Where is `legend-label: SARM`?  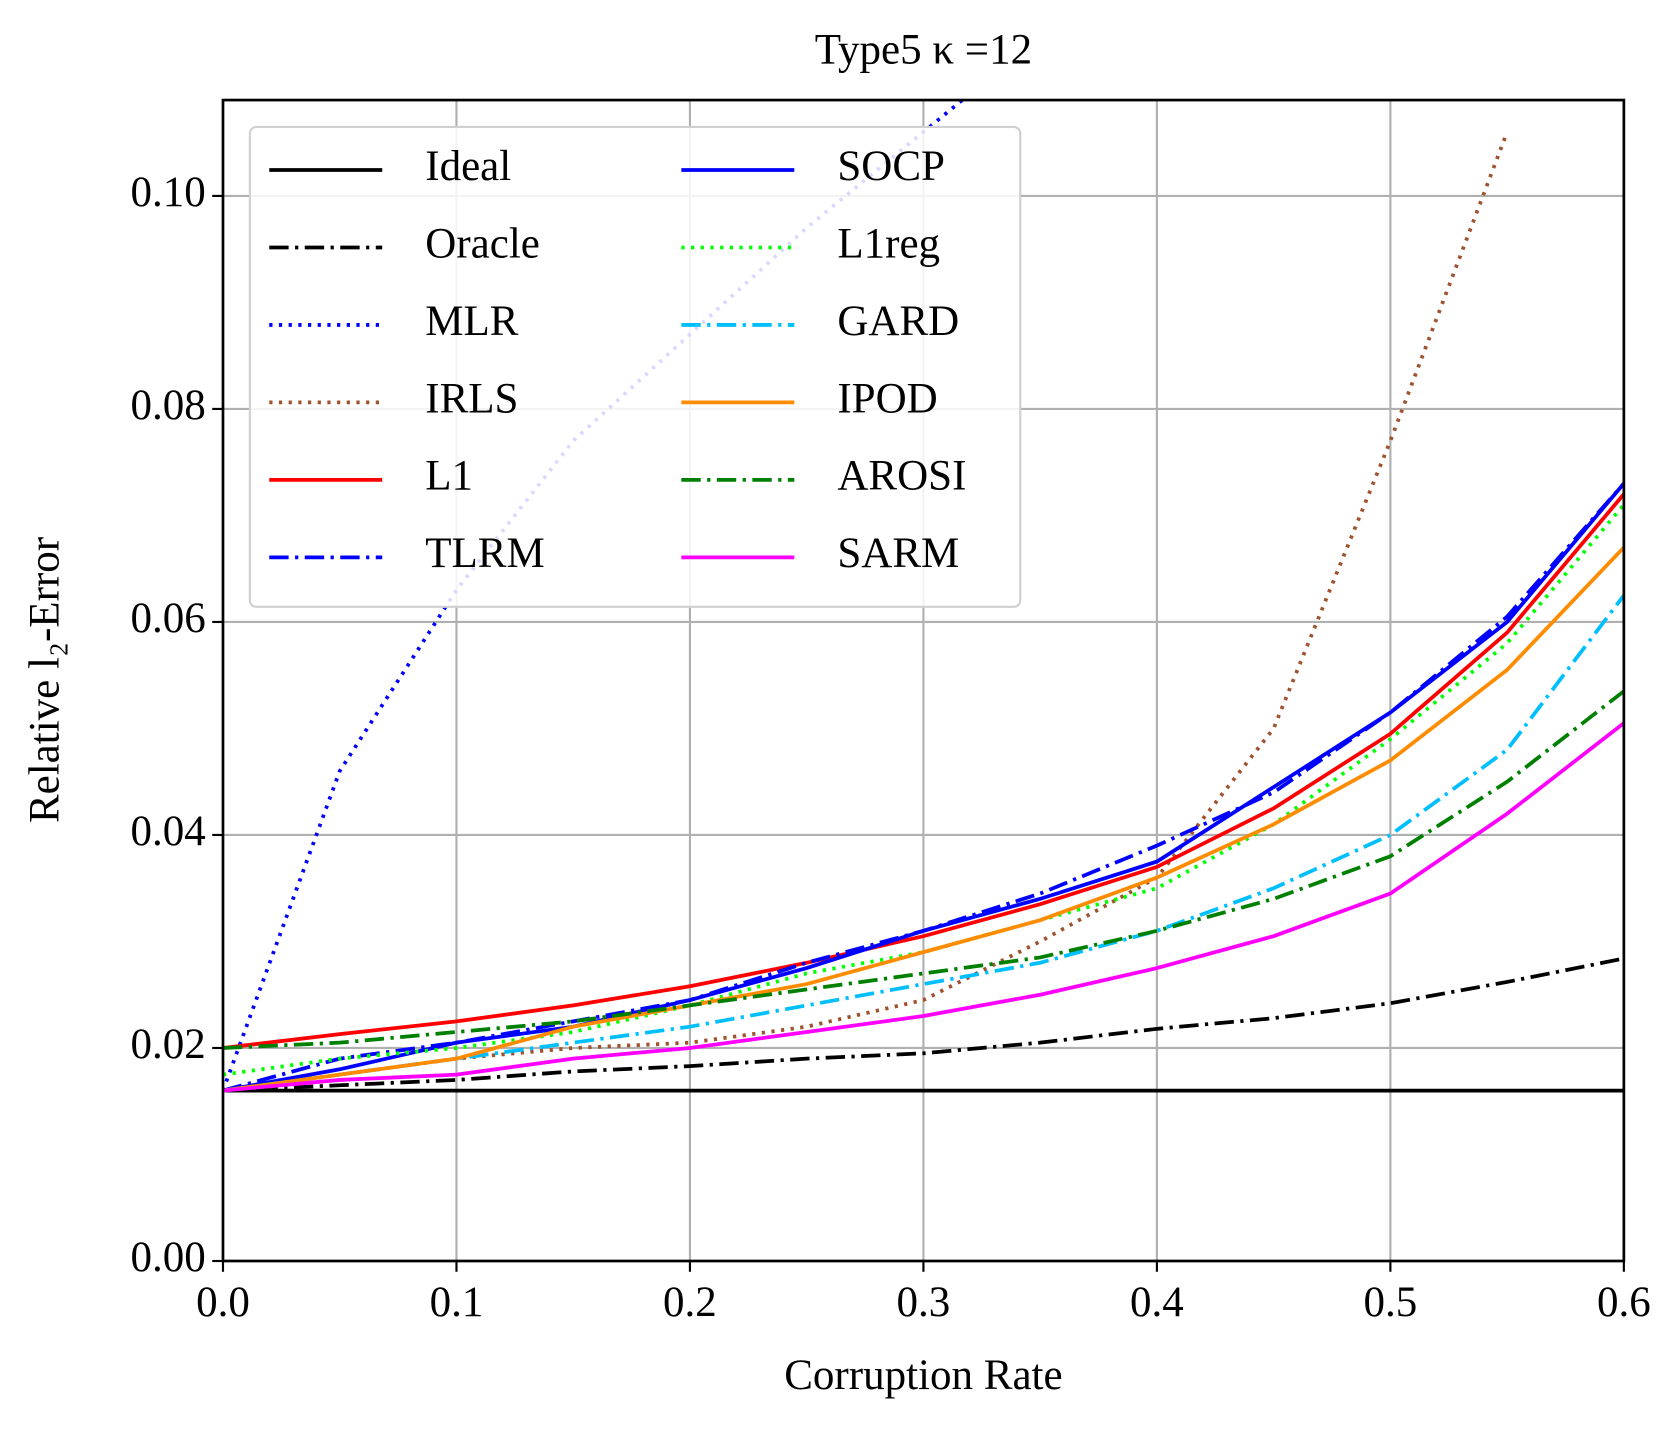
legend-label: SARM is located at coordinates (898, 553).